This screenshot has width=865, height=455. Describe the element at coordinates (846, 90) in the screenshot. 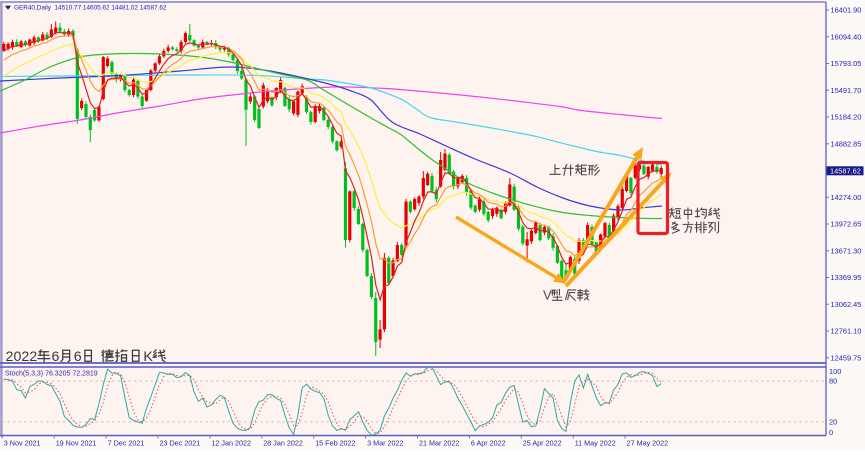

I see `svg-text: 15491.70` at that location.